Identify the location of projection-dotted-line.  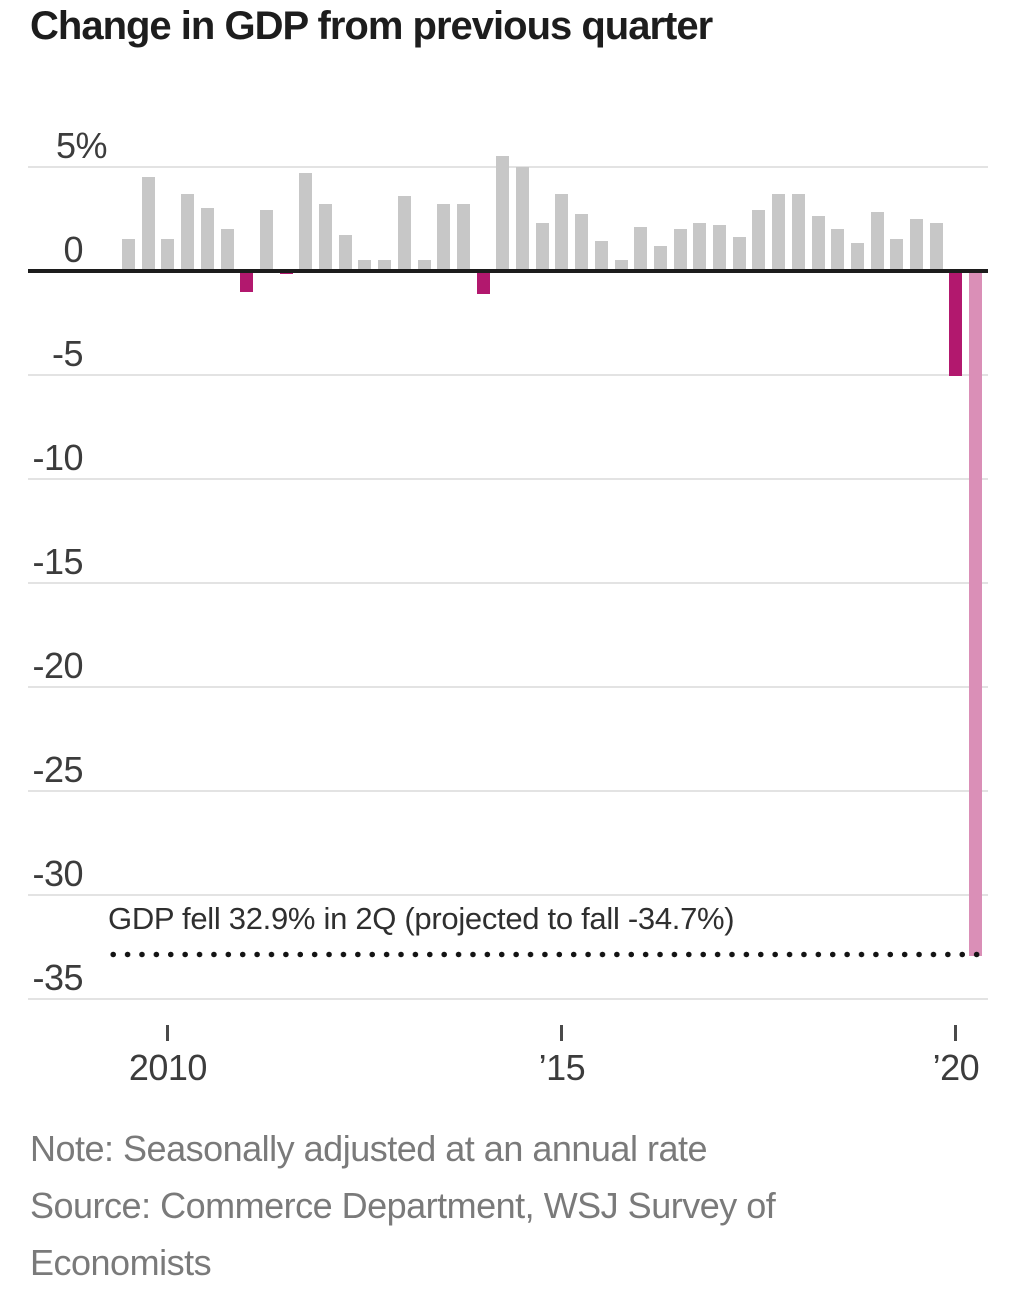
(546, 955).